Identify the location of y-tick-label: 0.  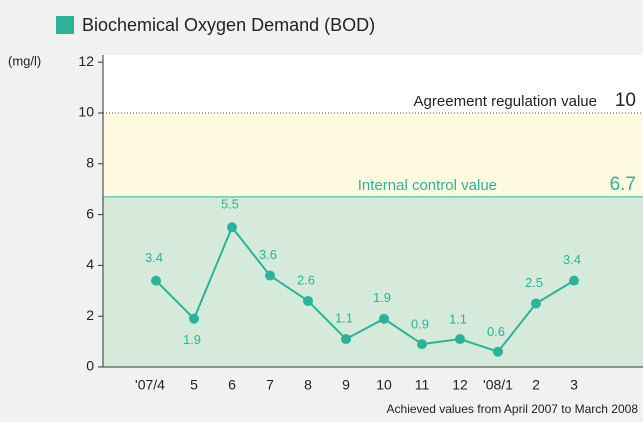
(90, 366).